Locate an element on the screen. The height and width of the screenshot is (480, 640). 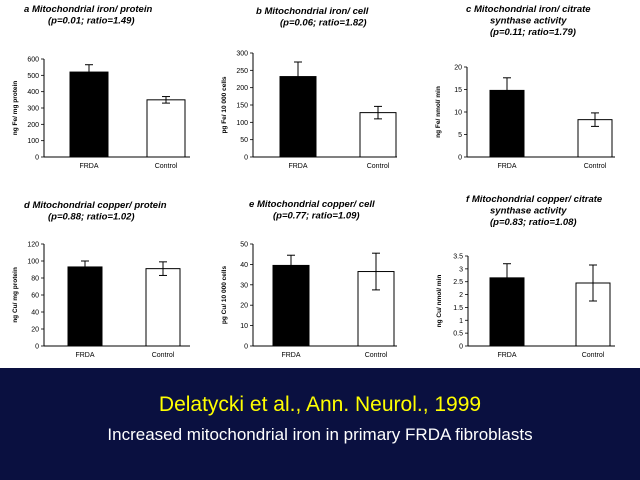
y-axis-label: pg Cu/ 10 000 cells is located at coordinates (224, 295).